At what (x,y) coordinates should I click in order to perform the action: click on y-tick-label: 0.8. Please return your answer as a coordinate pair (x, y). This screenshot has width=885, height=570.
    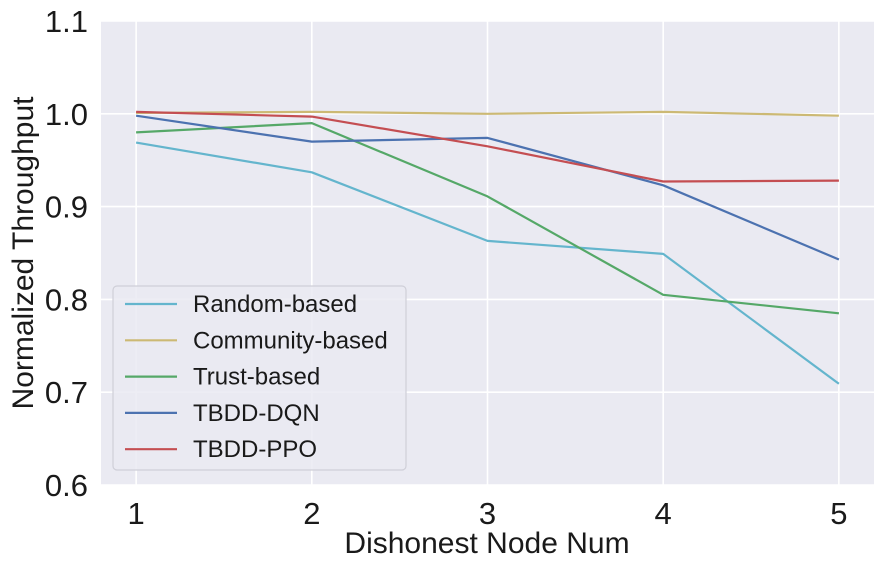
    Looking at the image, I should click on (66, 299).